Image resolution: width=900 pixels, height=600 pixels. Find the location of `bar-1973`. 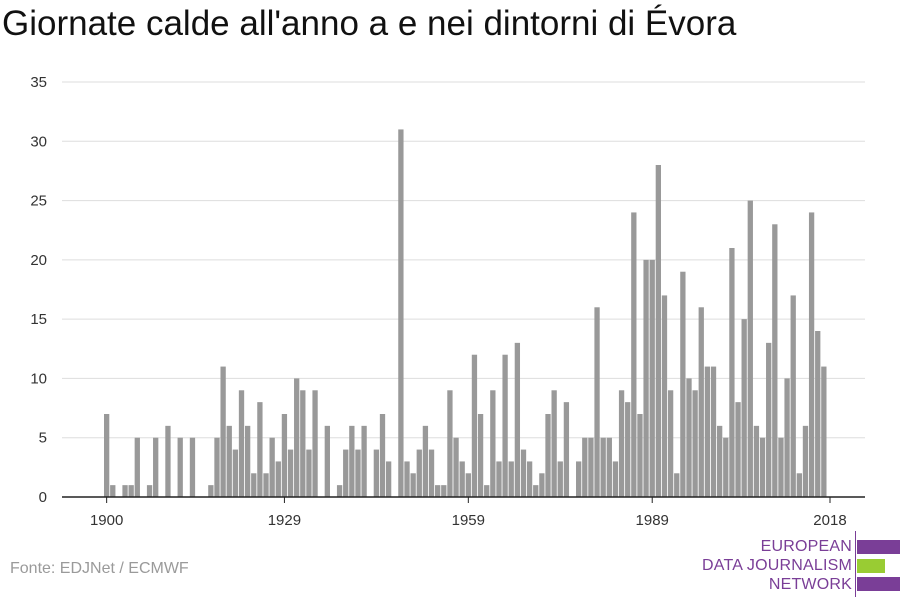

bar-1973 is located at coordinates (554, 443).